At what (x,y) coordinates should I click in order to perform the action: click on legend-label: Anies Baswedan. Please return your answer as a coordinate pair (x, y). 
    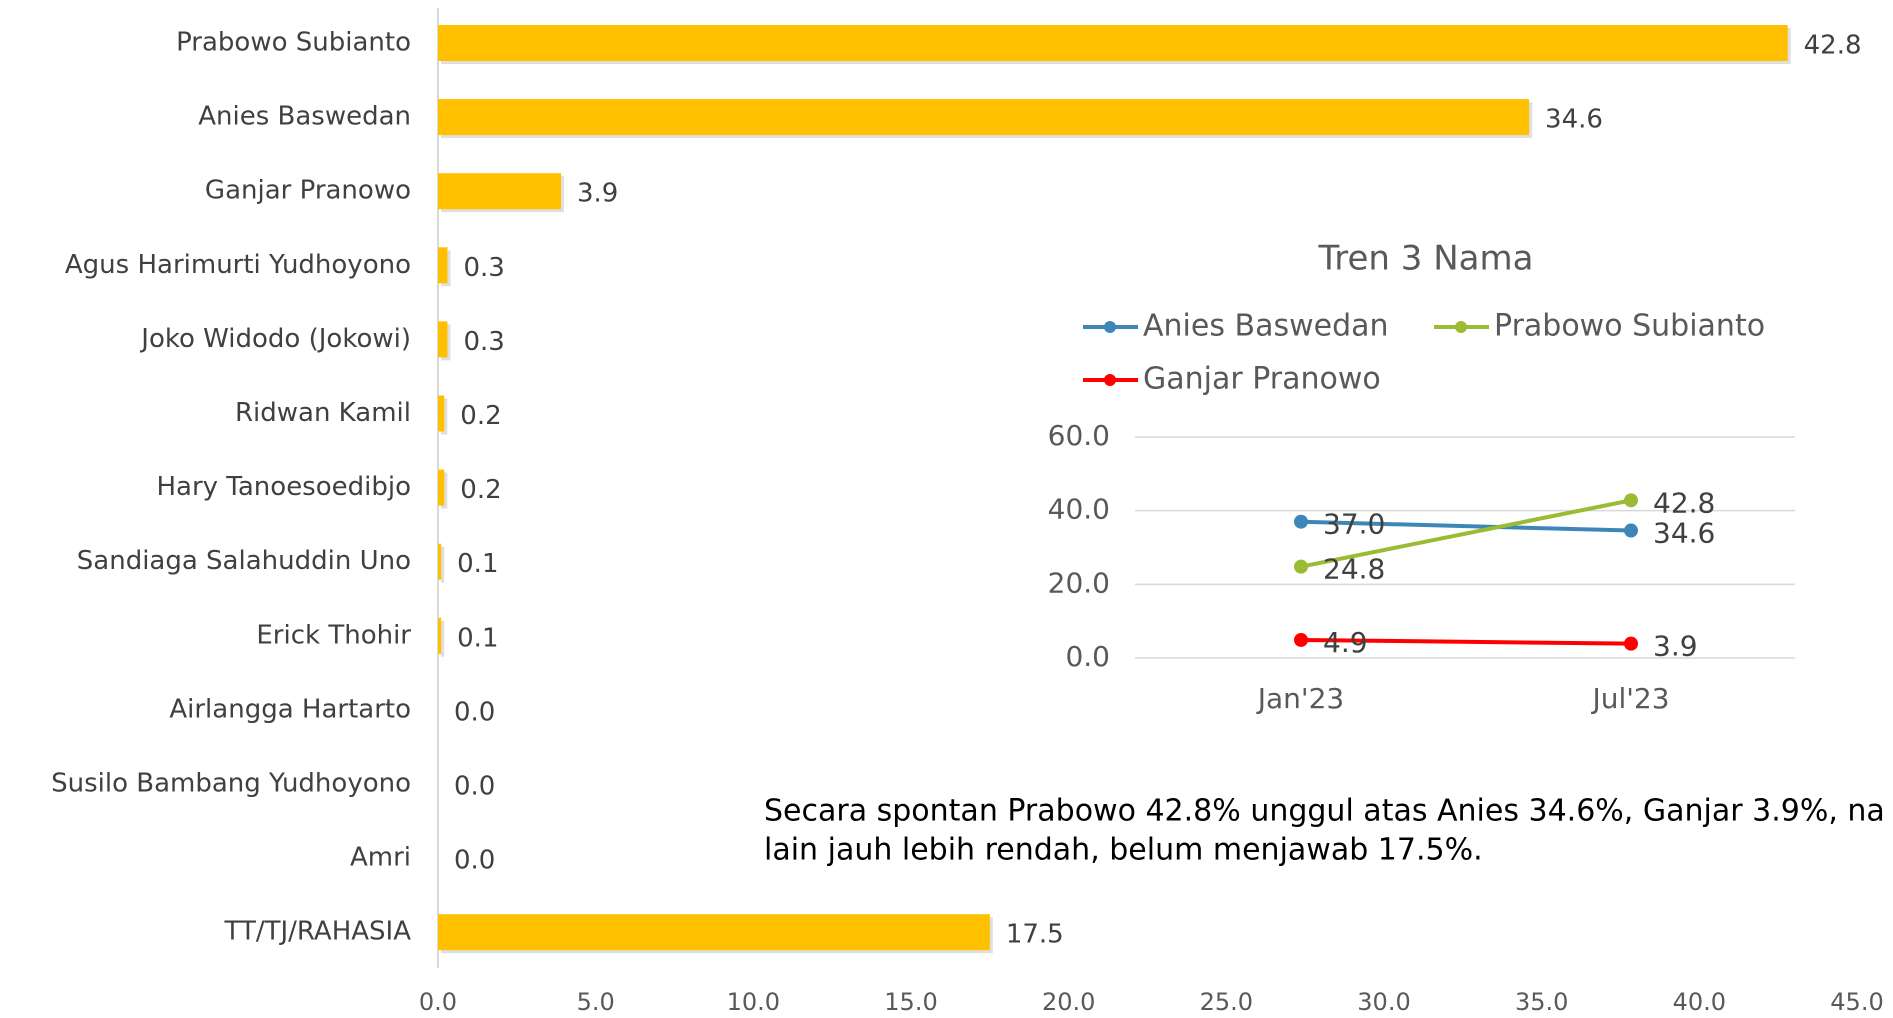
    Looking at the image, I should click on (1266, 326).